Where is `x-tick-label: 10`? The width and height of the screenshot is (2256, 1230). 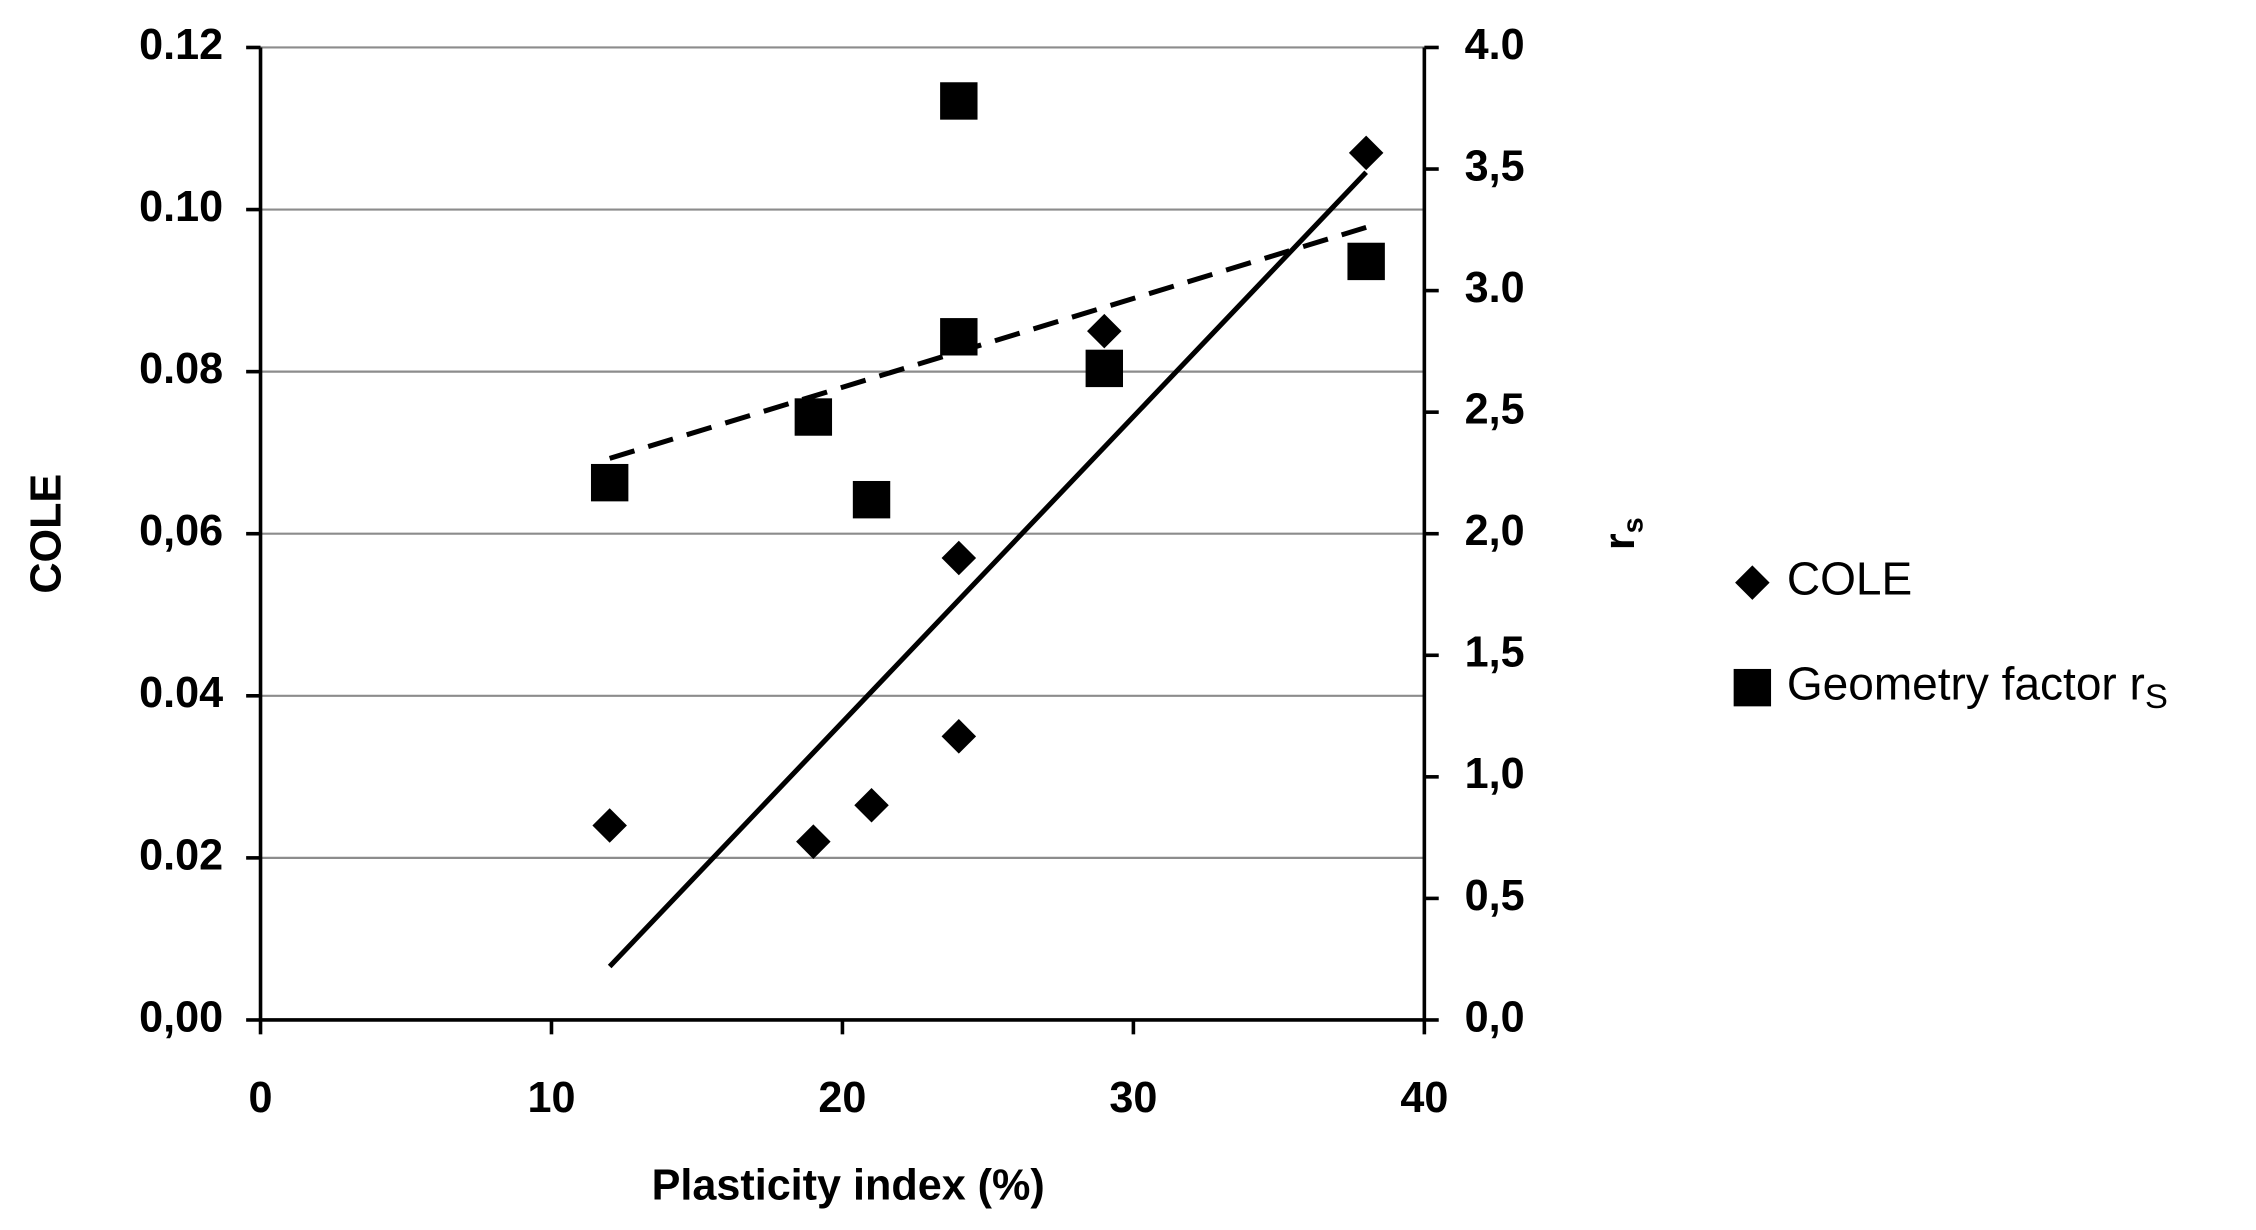 x-tick-label: 10 is located at coordinates (551, 1098).